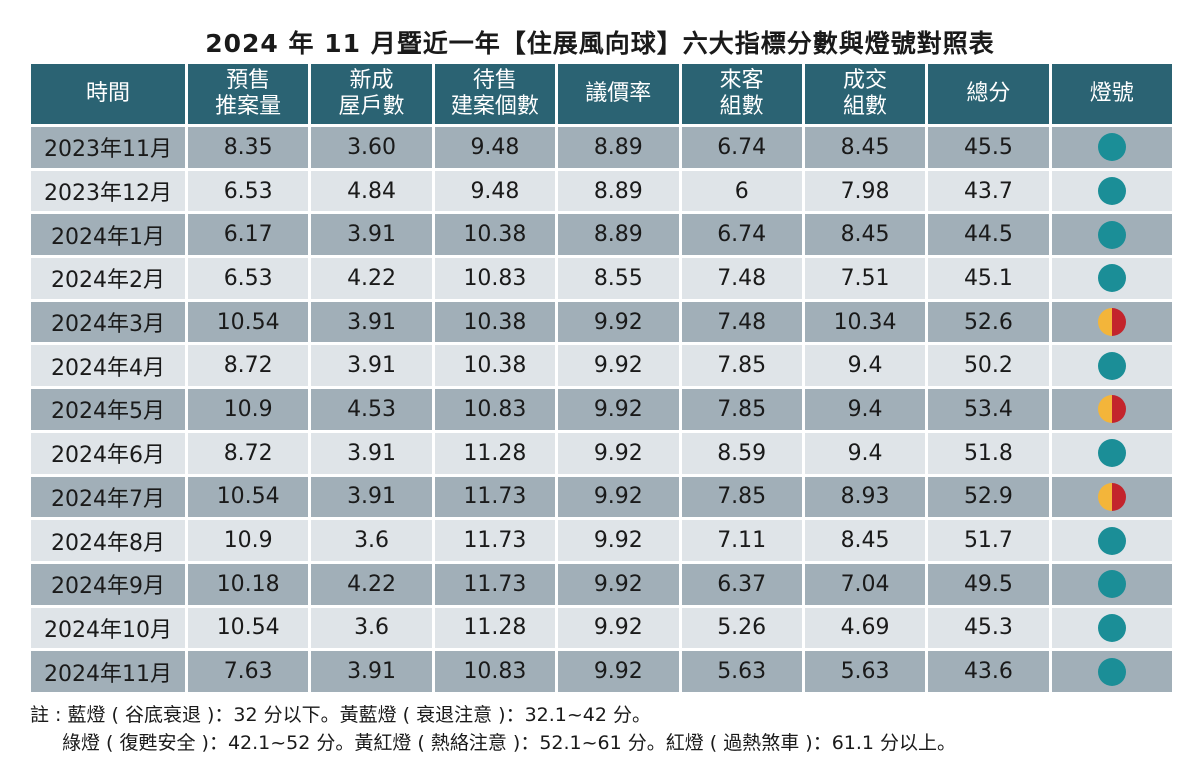 This screenshot has width=1200, height=783. What do you see at coordinates (741, 147) in the screenshot?
I see `value-cell: 6.74` at bounding box center [741, 147].